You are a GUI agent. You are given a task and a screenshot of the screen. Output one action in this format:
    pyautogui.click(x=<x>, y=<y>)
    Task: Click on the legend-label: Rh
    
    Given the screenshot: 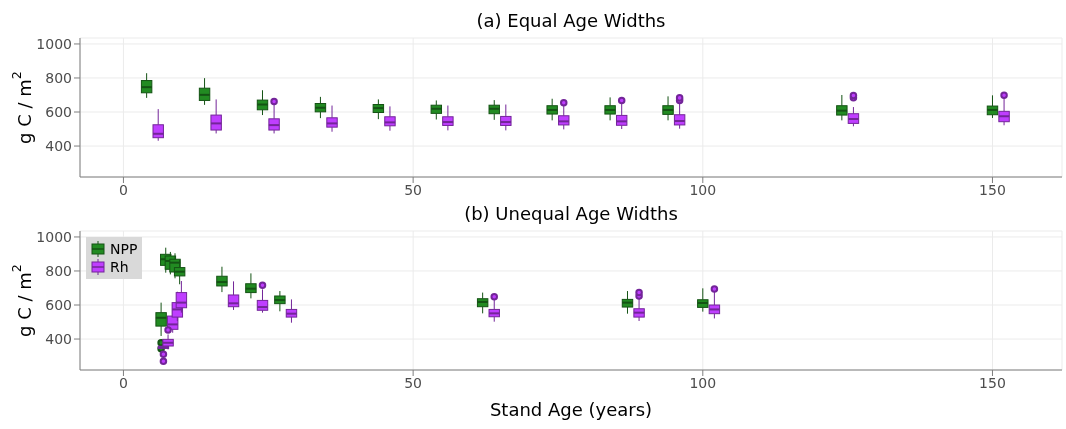 What is the action you would take?
    pyautogui.click(x=119, y=267)
    